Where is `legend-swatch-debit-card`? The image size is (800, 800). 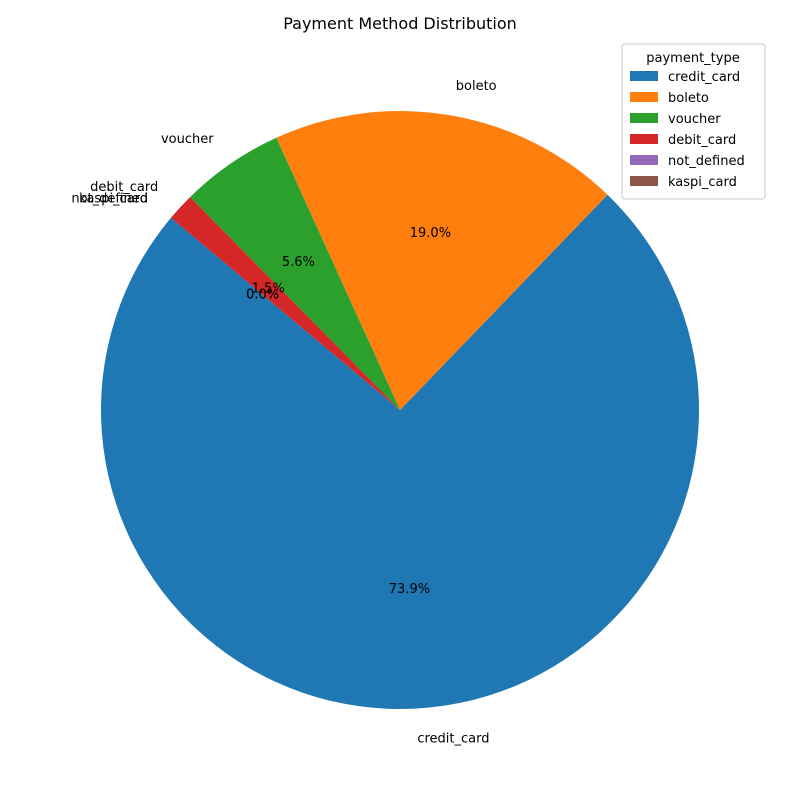
legend-swatch-debit-card is located at coordinates (644, 139).